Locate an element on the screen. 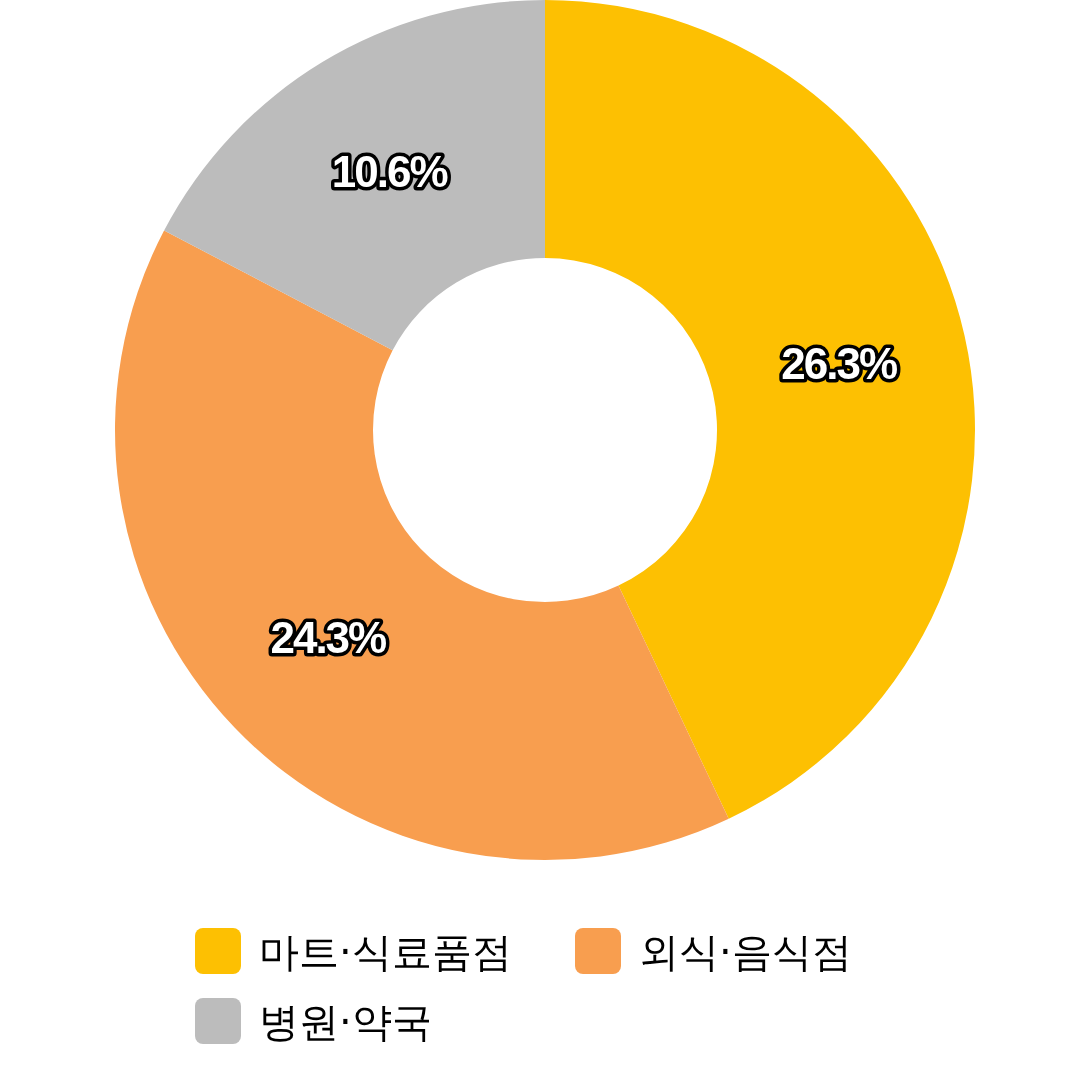 The width and height of the screenshot is (1080, 1080). data-label: 26.3% is located at coordinates (839, 364).